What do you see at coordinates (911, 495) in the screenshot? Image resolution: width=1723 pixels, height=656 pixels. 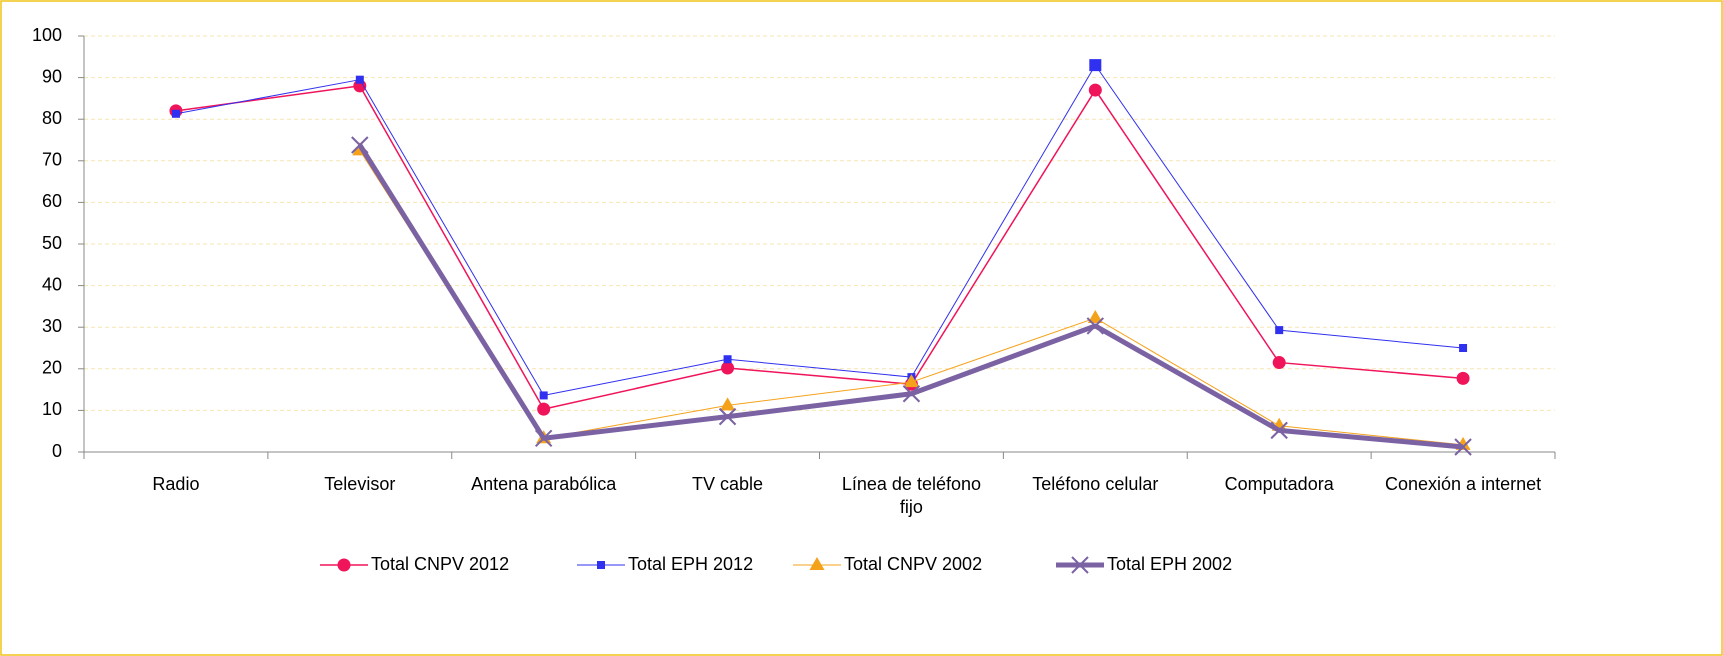 I see `x-tick-label: Línea de teléfono fijo` at bounding box center [911, 495].